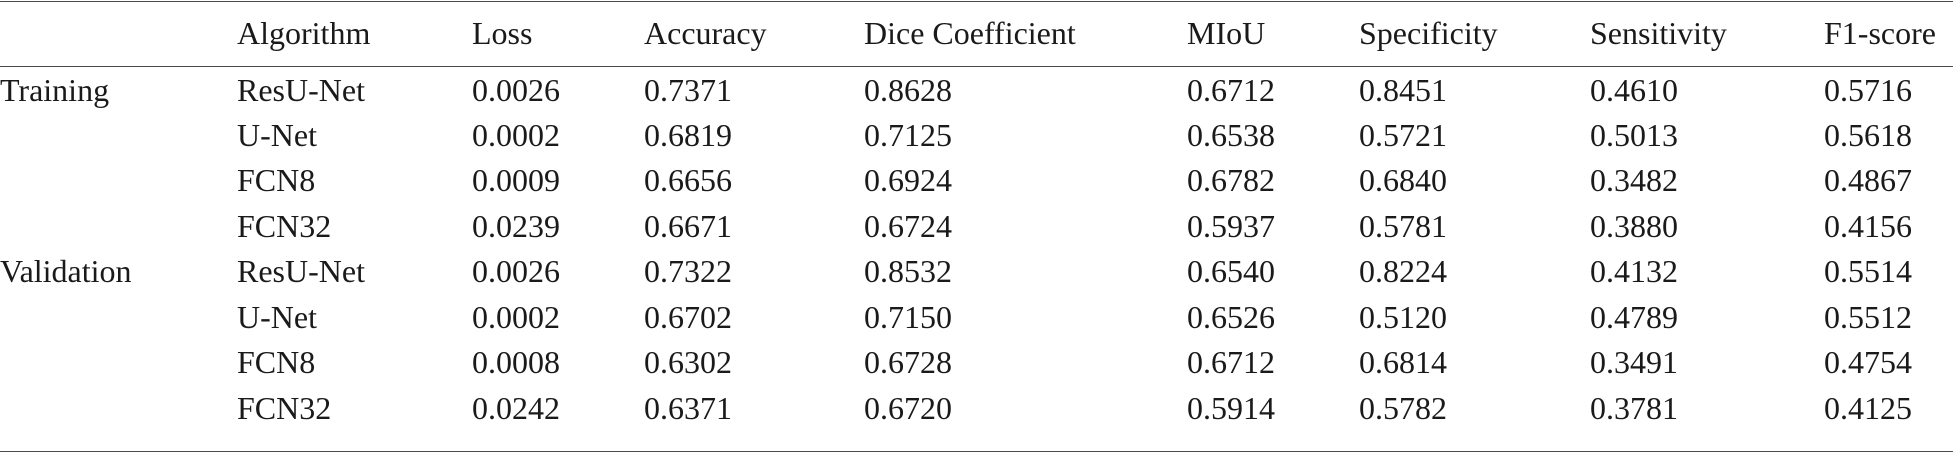 Image resolution: width=1953 pixels, height=456 pixels. Describe the element at coordinates (1231, 134) in the screenshot. I see `miou-cell: 0.6538` at that location.